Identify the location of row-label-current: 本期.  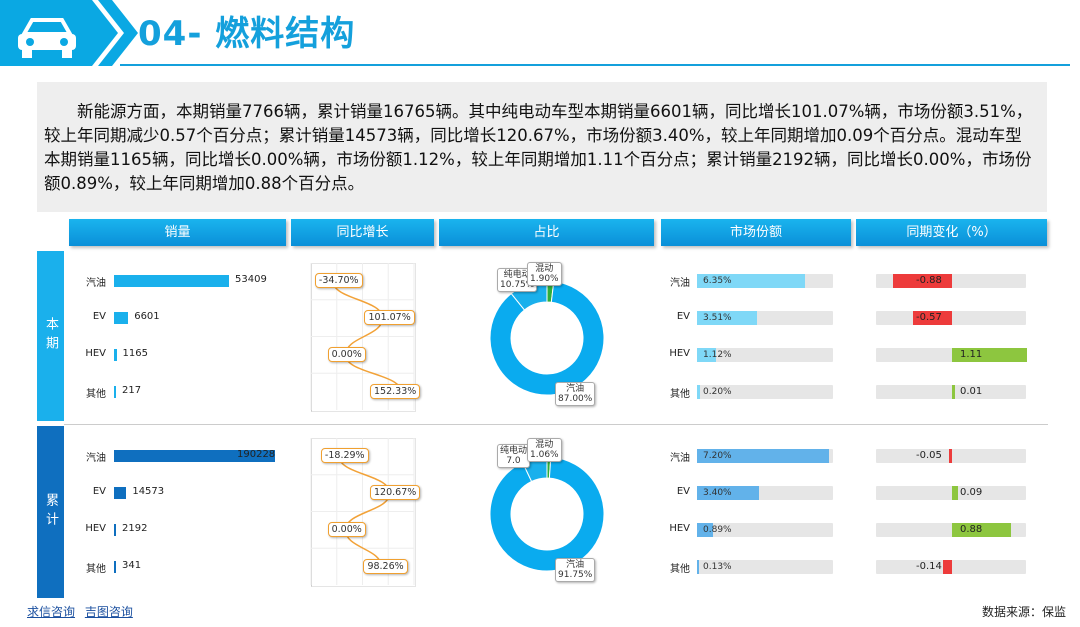
(50, 336).